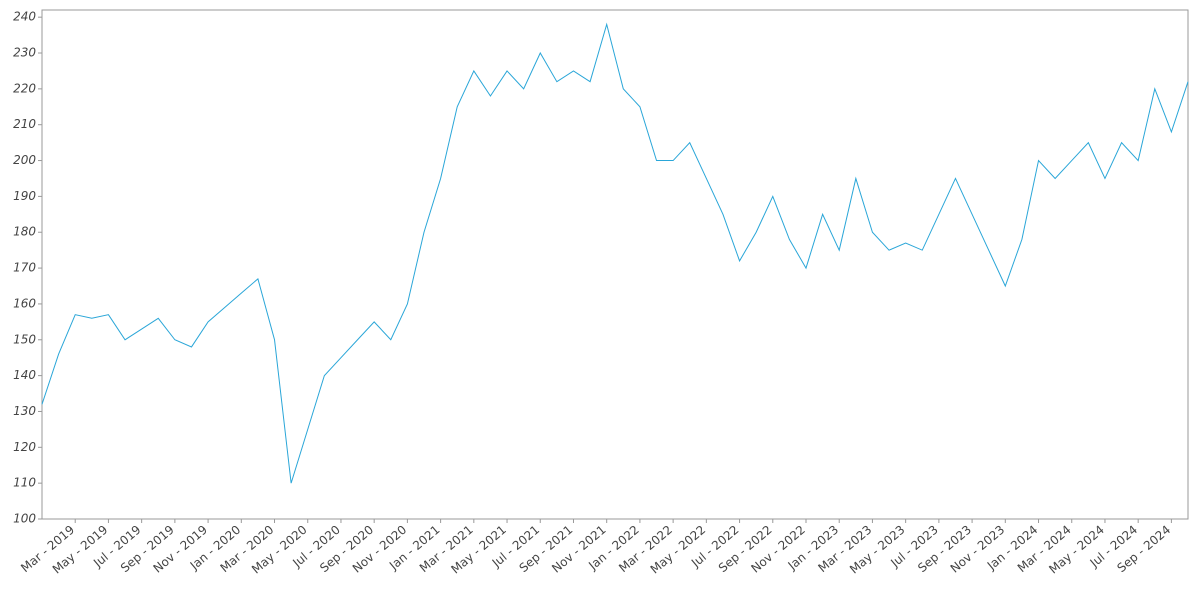 The image size is (1200, 600). I want to click on y-tick-label: 150, so click(24, 339).